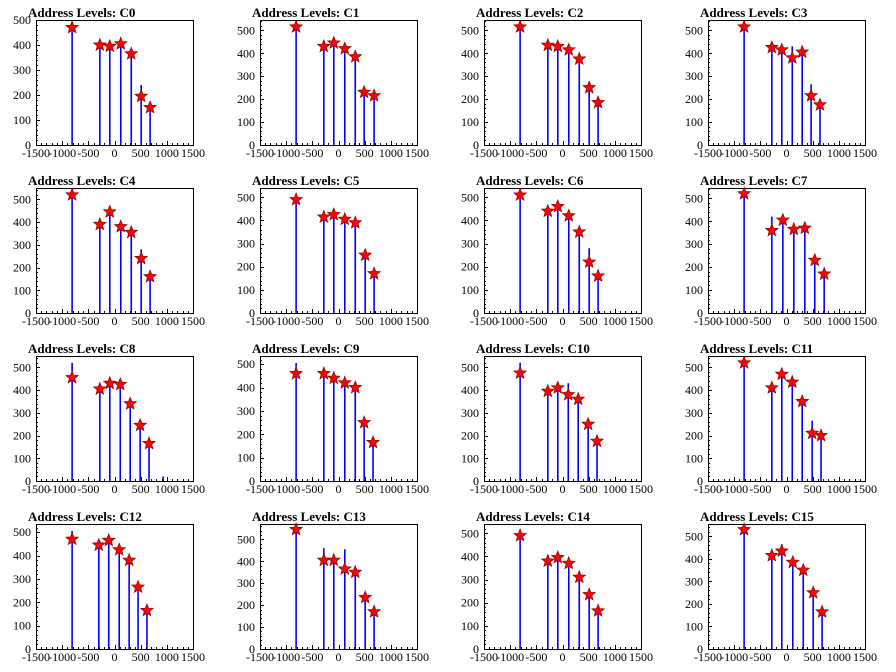 The height and width of the screenshot is (672, 896). I want to click on panel-title: Address Levels: C7, so click(754, 180).